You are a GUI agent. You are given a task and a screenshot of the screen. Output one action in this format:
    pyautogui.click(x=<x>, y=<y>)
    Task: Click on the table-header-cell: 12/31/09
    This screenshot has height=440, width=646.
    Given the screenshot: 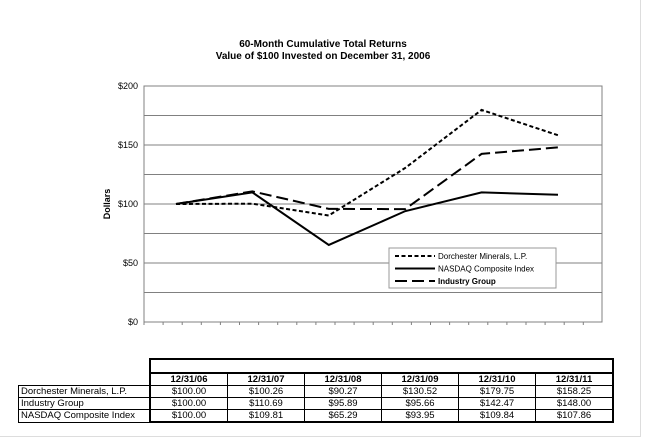 What is the action you would take?
    pyautogui.click(x=420, y=379)
    